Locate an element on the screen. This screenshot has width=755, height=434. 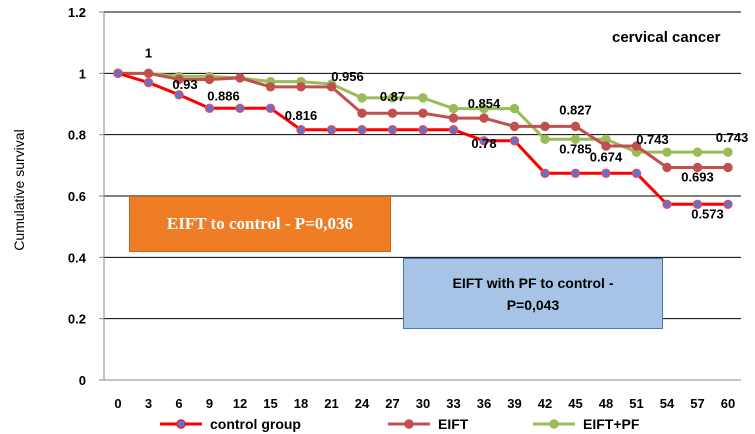
data-label-4: 0.816 is located at coordinates (301, 115).